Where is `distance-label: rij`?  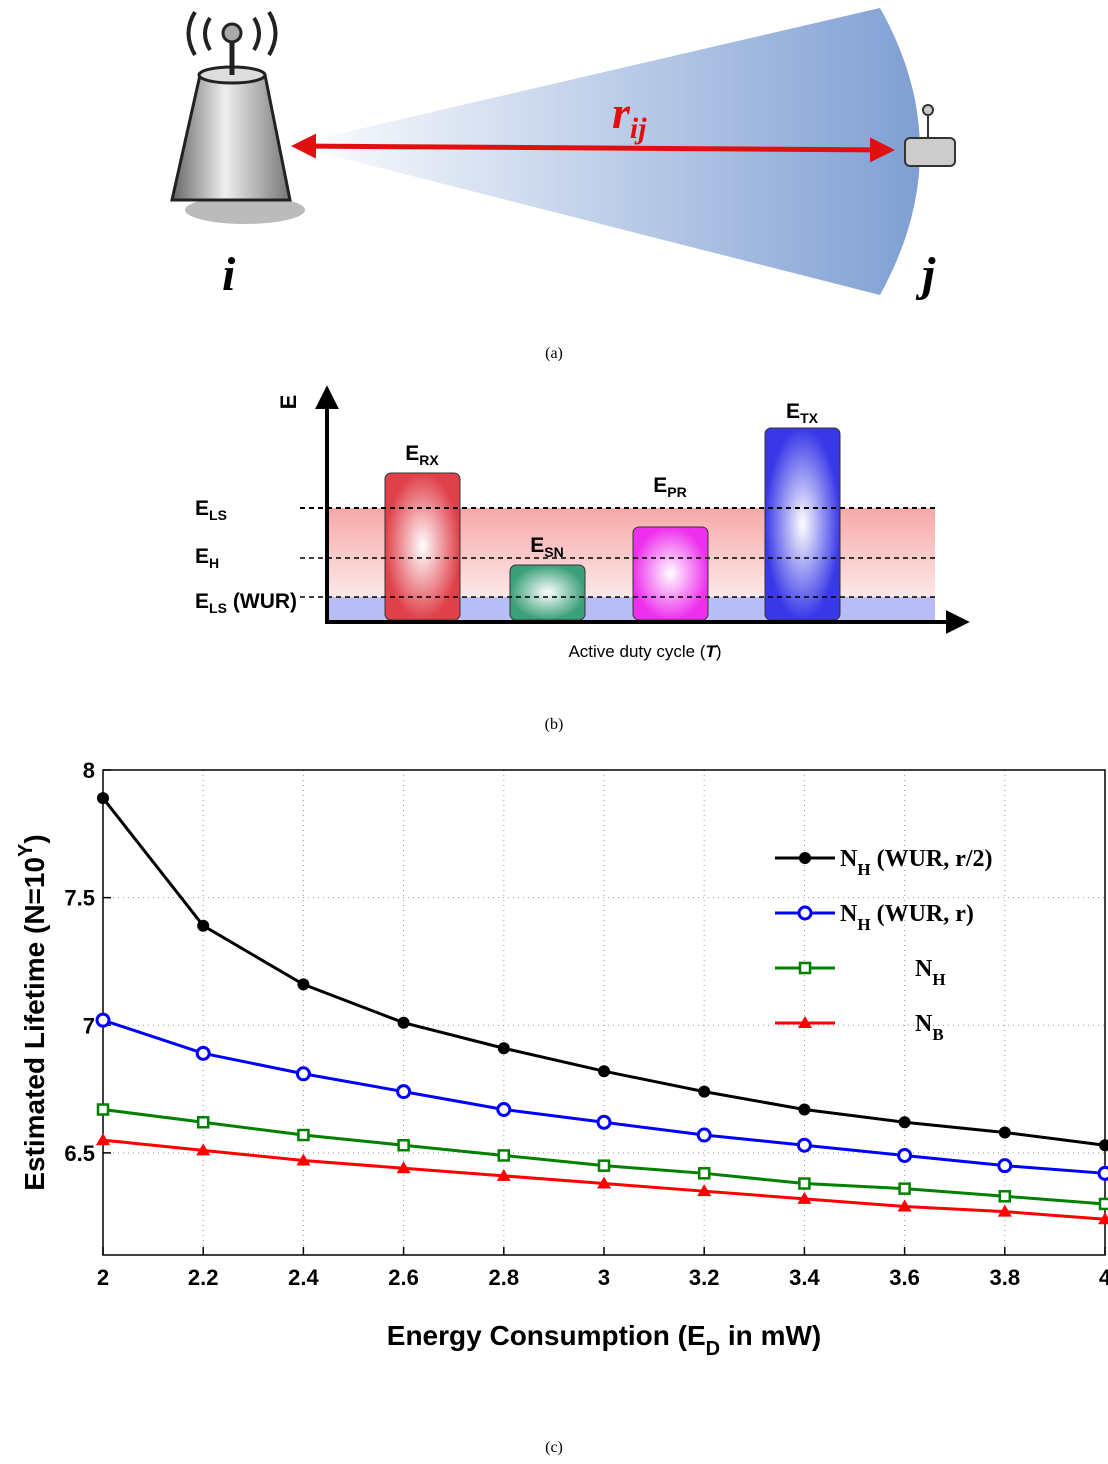 distance-label: rij is located at coordinates (629, 116).